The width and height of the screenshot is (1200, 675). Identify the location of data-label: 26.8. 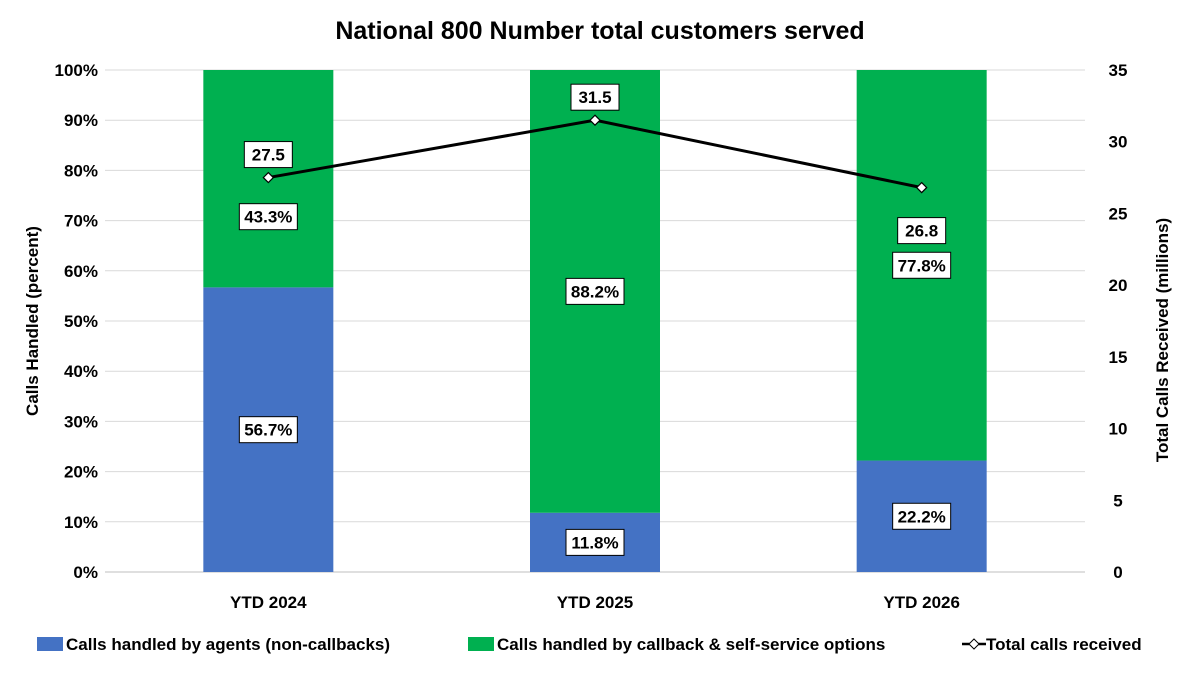
(921, 231).